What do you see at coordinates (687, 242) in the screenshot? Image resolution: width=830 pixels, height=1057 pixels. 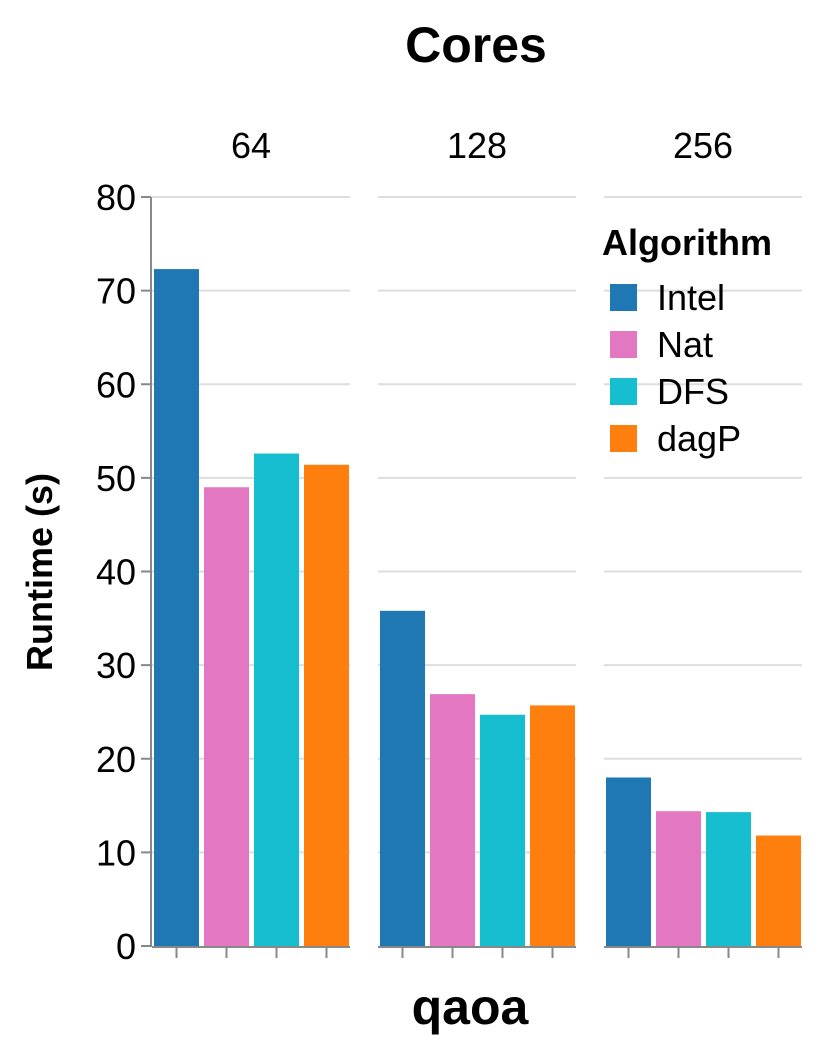 I see `legend-title: Algorithm` at bounding box center [687, 242].